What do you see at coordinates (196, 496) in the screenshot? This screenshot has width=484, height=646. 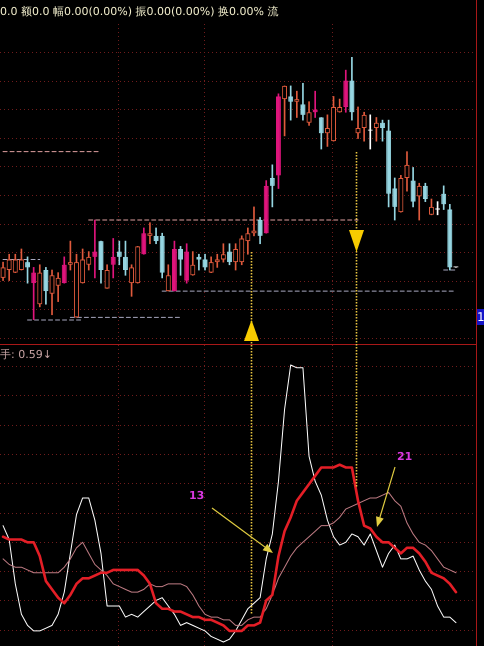 I see `annotation: 13` at bounding box center [196, 496].